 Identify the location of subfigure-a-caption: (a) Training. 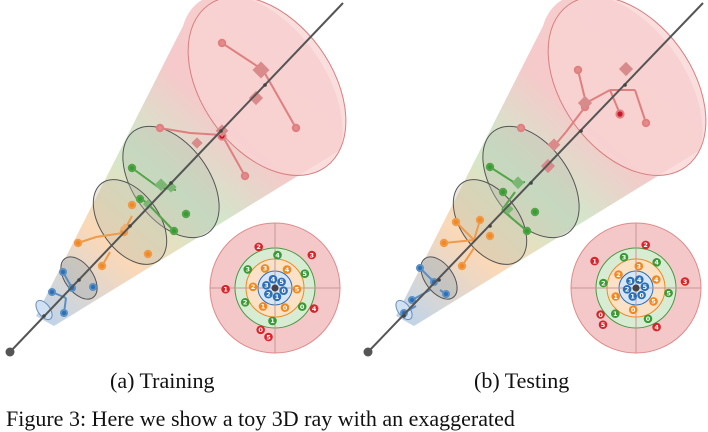
(162, 381).